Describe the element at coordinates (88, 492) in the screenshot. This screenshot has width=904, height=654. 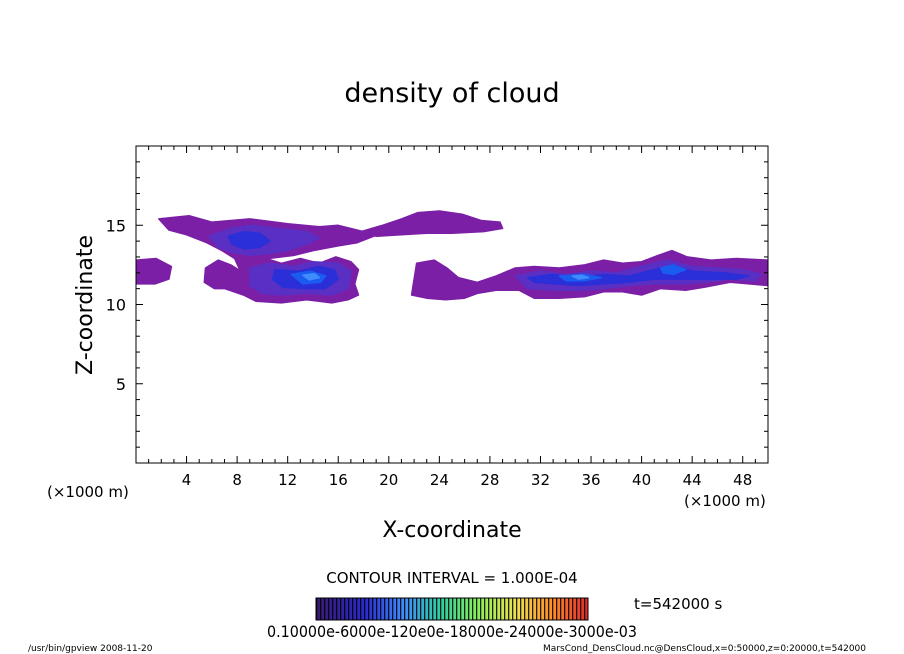
I see `x-unit-label-left: (×1000 m)` at that location.